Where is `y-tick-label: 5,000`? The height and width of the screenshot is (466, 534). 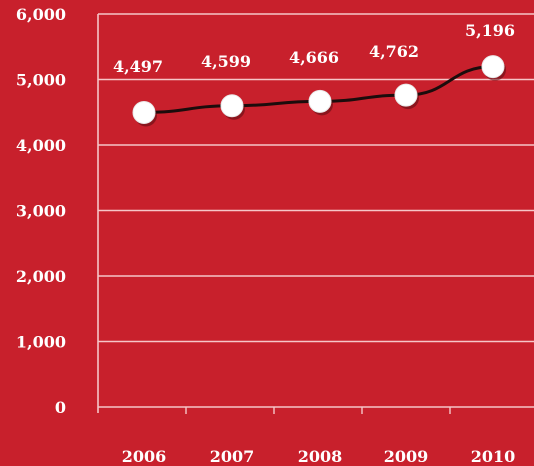
y-tick-label: 5,000 is located at coordinates (41, 80).